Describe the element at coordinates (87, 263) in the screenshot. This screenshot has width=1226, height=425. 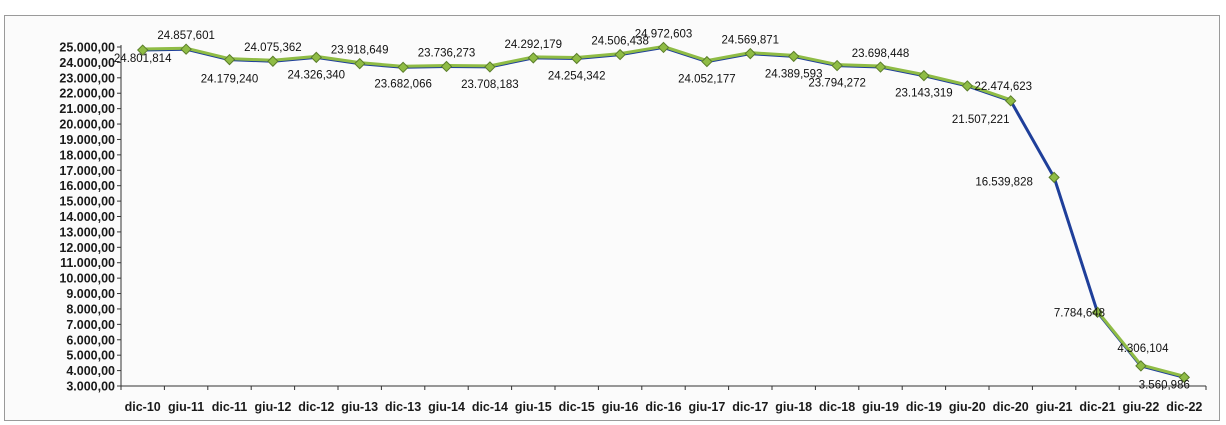
I see `y-tick-label: 11.000,00` at that location.